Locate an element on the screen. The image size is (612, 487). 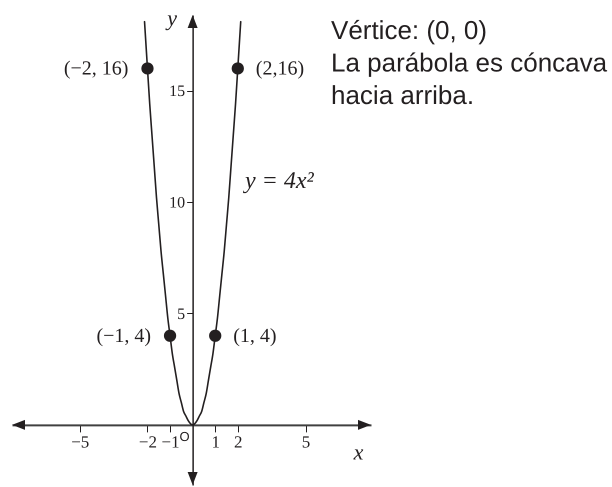
series-label: y = 4x² is located at coordinates (278, 181).